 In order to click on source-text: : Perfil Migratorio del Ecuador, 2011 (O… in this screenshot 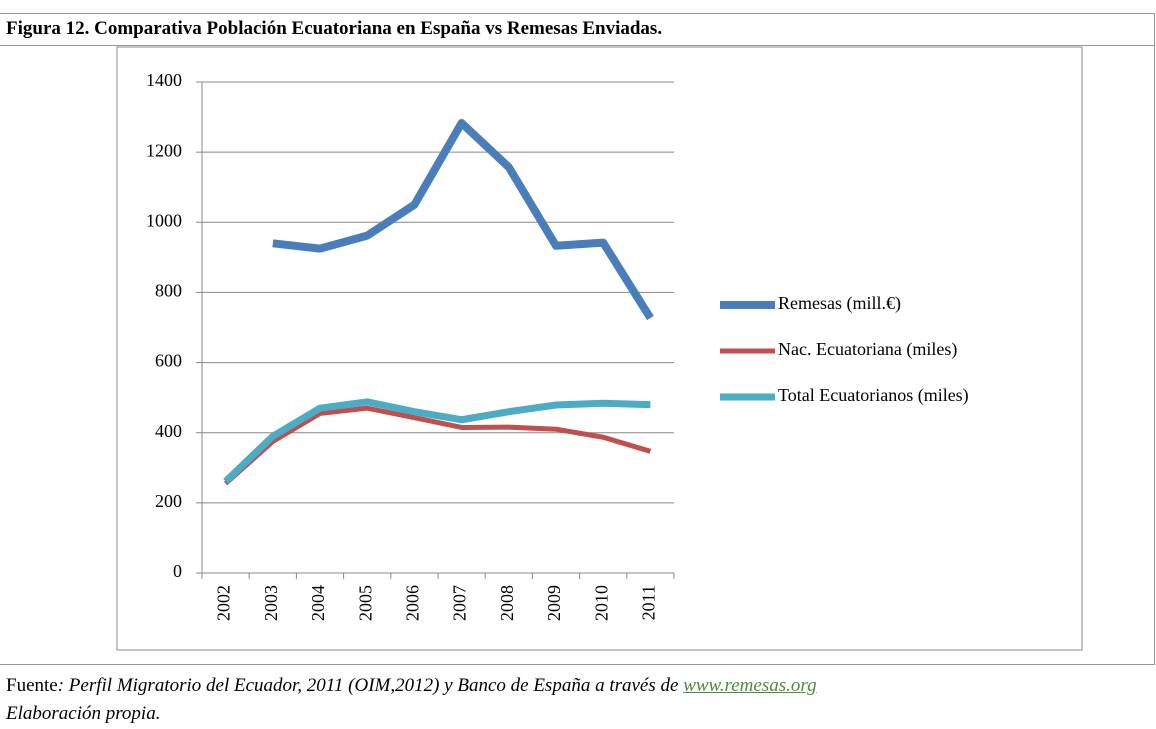, I will do `click(368, 685)`.